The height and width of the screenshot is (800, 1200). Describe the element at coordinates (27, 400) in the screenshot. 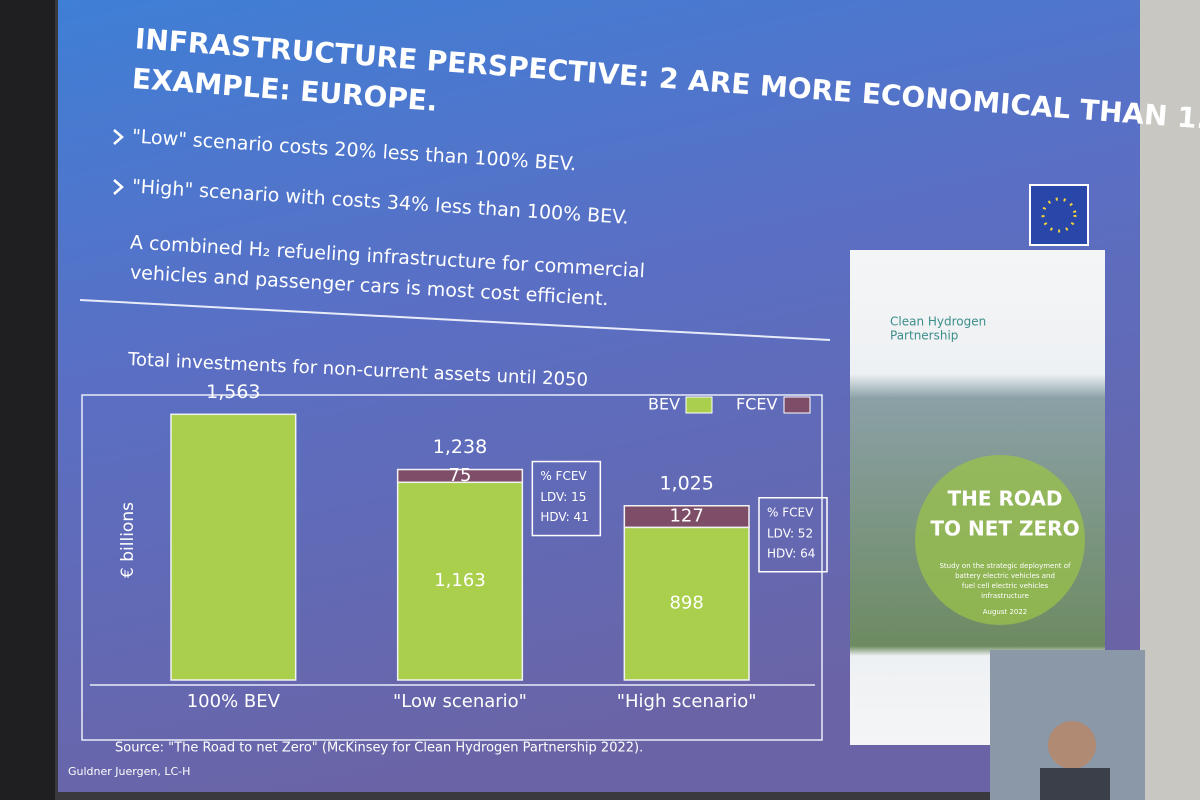

I see `pillar` at that location.